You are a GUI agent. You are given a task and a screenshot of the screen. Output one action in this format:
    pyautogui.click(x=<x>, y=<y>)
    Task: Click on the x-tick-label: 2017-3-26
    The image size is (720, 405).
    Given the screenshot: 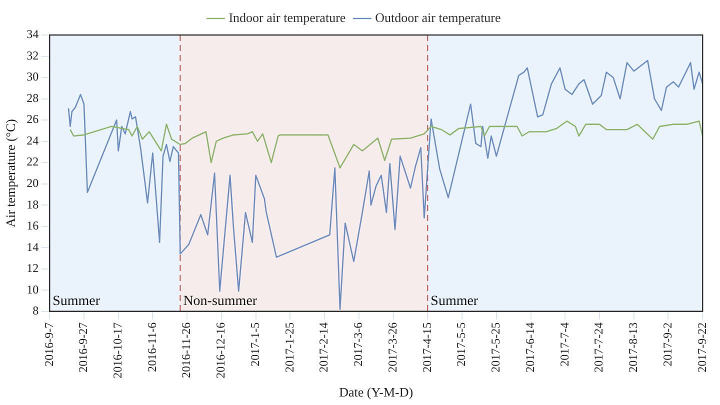 What is the action you would take?
    pyautogui.click(x=392, y=347)
    